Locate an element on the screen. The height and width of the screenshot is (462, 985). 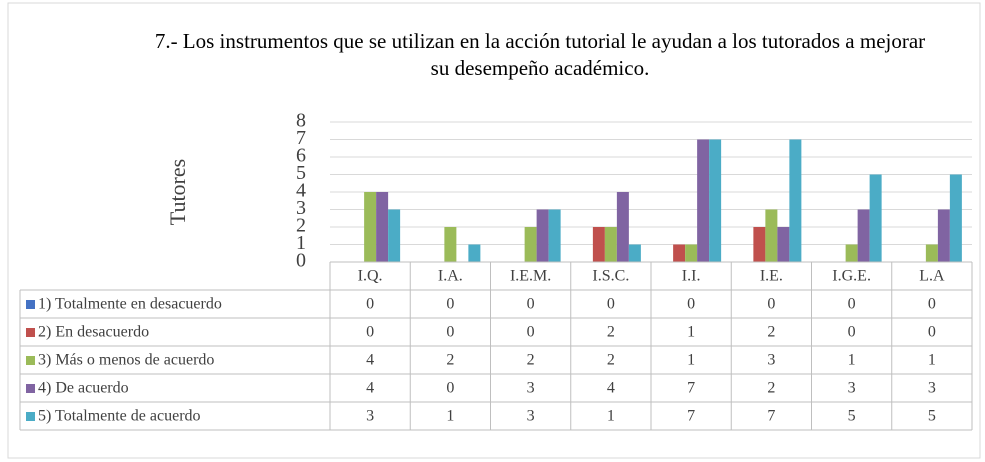
y-tick-label: 2 is located at coordinates (301, 226).